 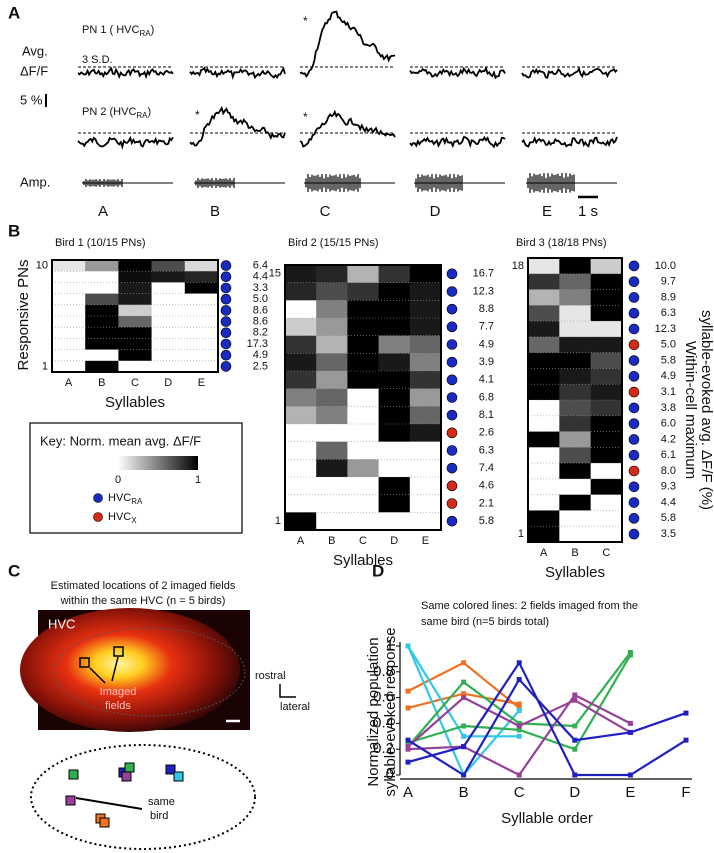 What do you see at coordinates (486, 433) in the screenshot?
I see `max-value: 2.6` at bounding box center [486, 433].